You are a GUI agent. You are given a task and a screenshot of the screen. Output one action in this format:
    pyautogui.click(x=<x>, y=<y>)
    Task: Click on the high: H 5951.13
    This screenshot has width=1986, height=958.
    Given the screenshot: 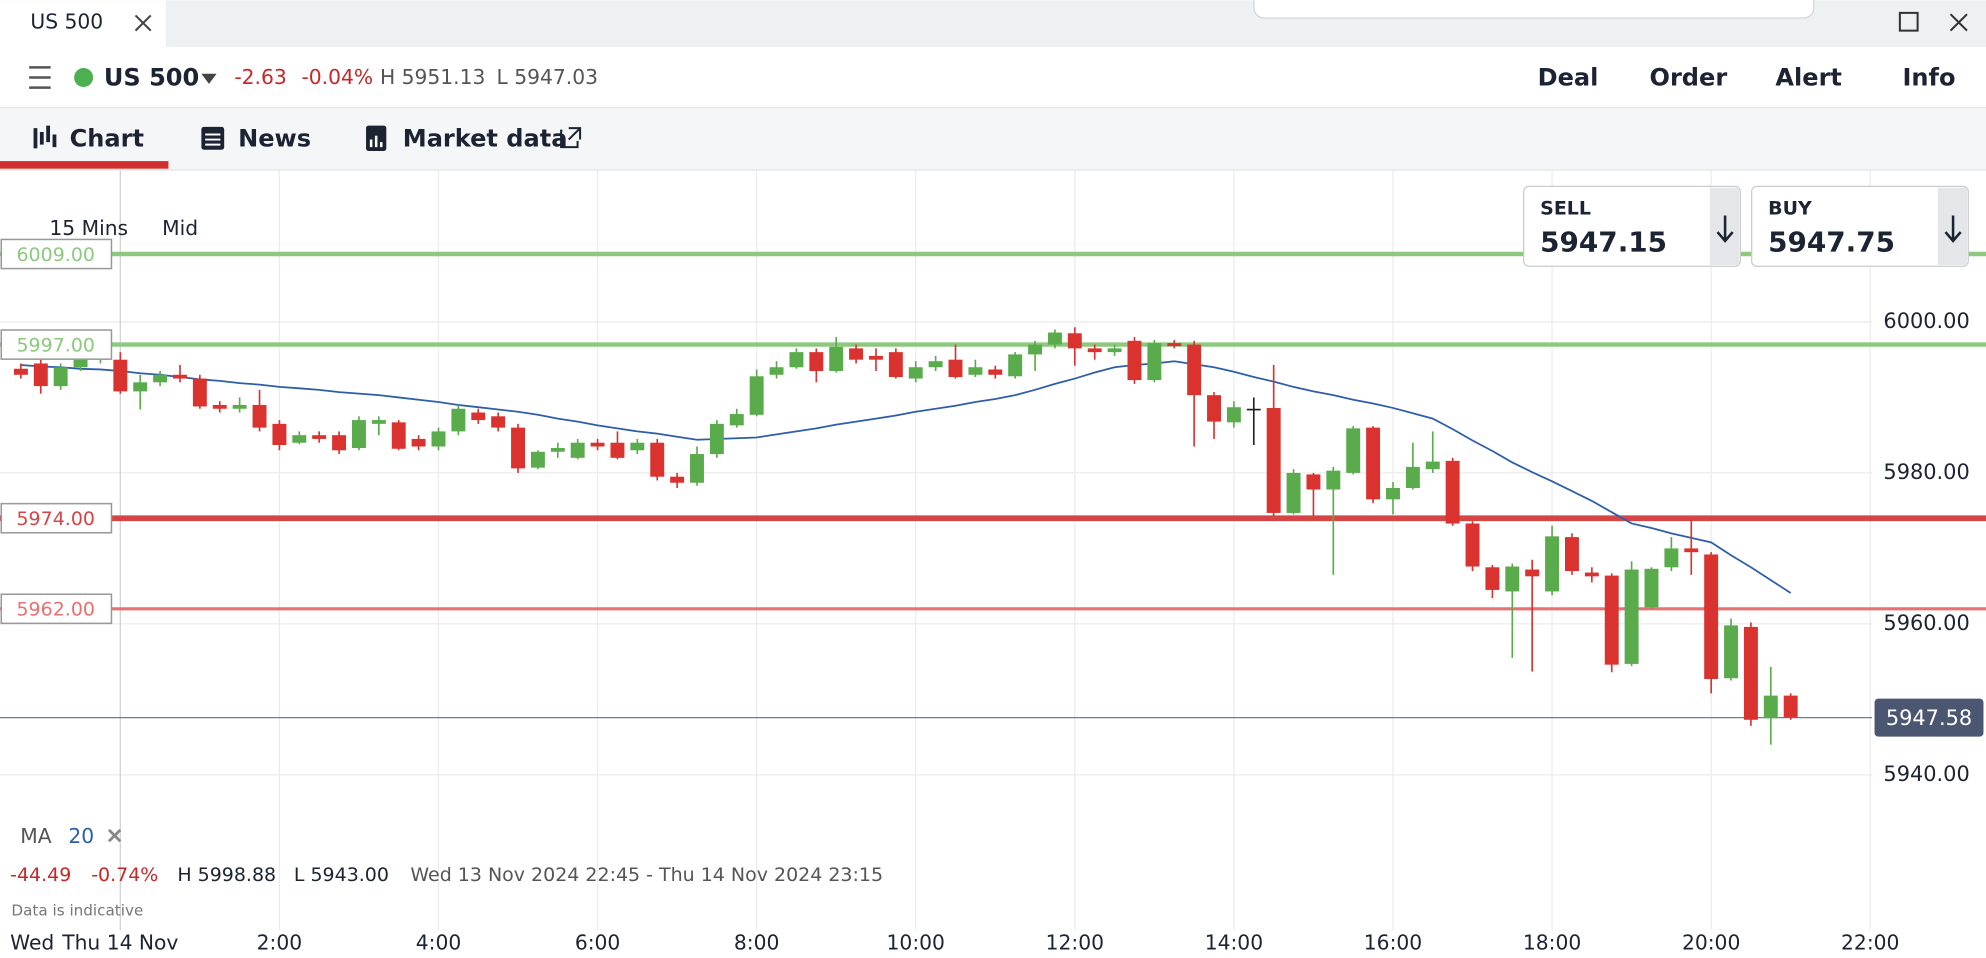 What is the action you would take?
    pyautogui.click(x=432, y=77)
    